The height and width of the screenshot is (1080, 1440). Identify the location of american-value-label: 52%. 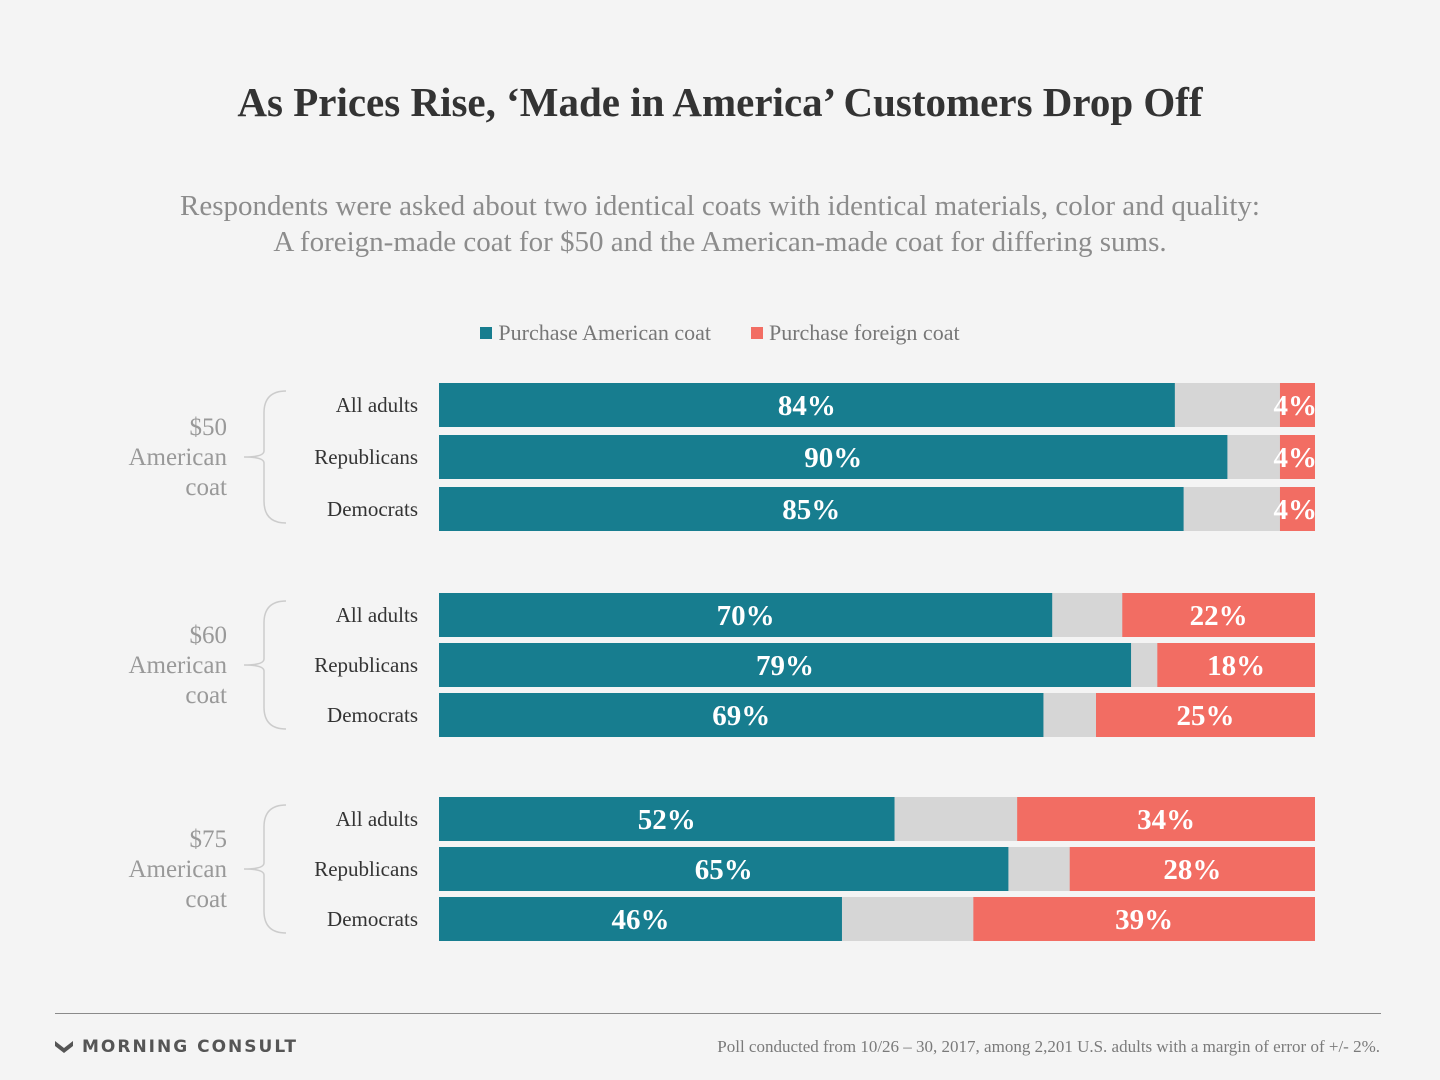
(667, 820).